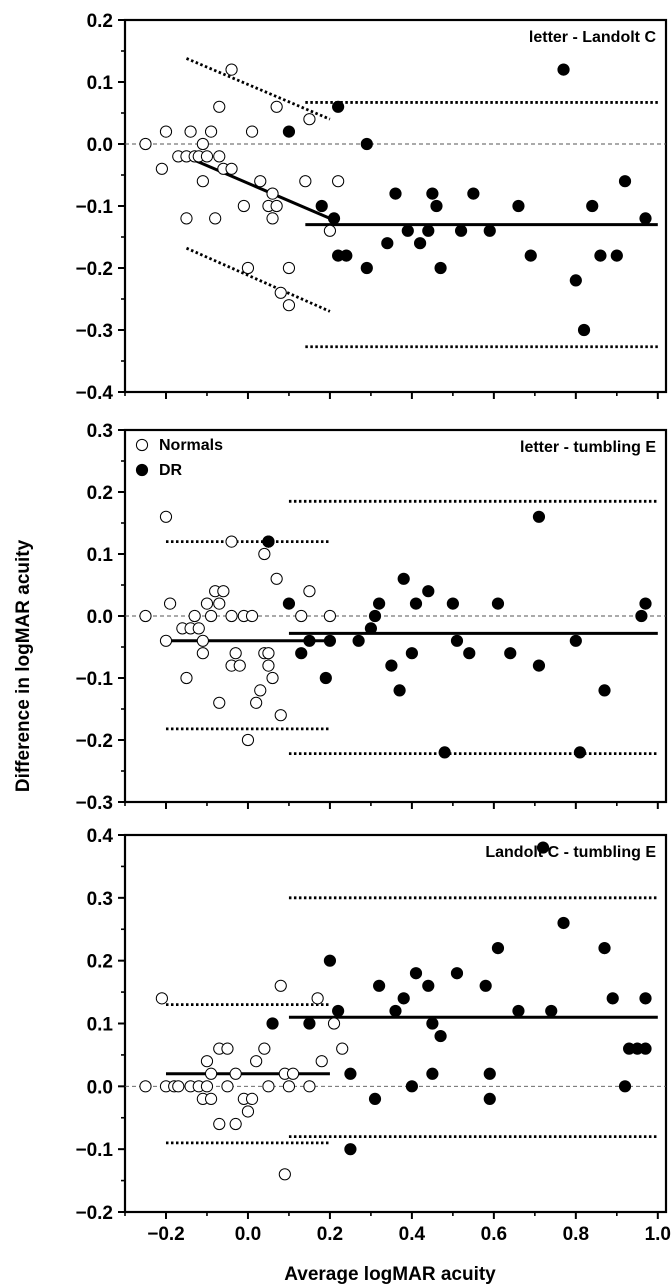 The width and height of the screenshot is (672, 1287). Describe the element at coordinates (23, 665) in the screenshot. I see `y-axis-title: Difference in logMAR acuity` at that location.